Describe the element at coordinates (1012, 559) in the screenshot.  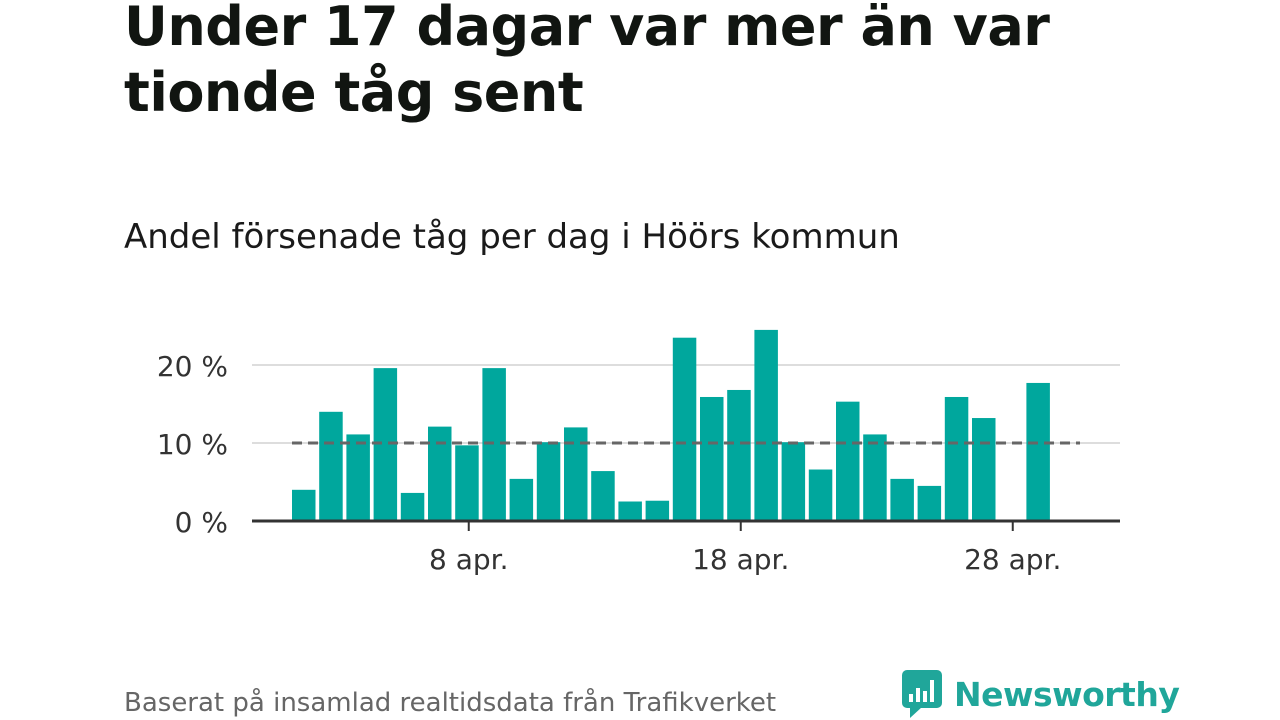
I see `x-tick-label: 28 apr.` at that location.